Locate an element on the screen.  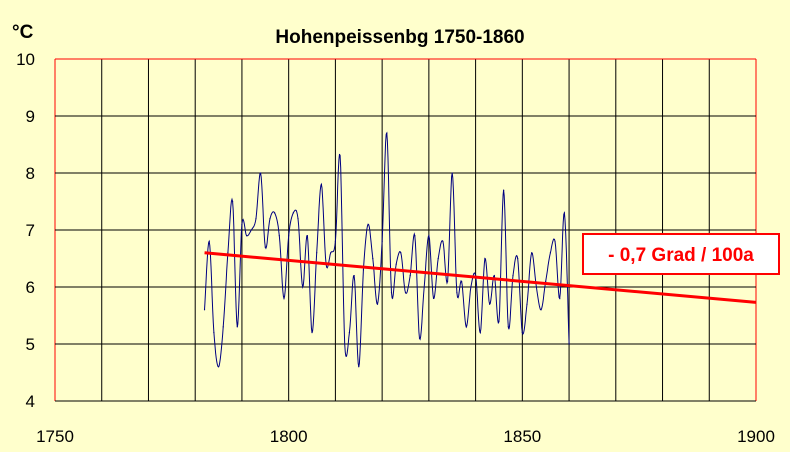
x-tick-label: 1850 is located at coordinates (522, 436).